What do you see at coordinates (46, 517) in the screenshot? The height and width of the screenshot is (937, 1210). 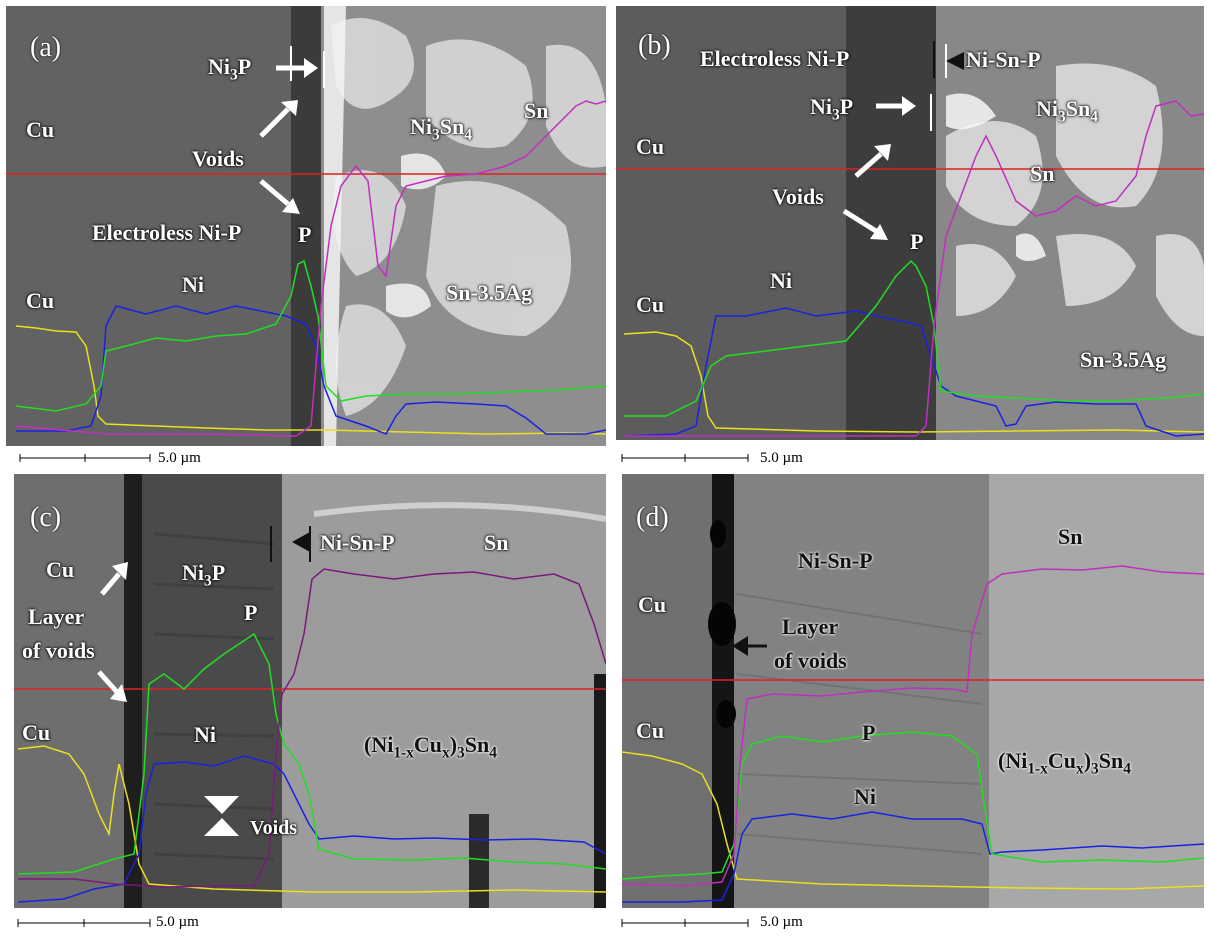 I see `panel-label: (c)` at bounding box center [46, 517].